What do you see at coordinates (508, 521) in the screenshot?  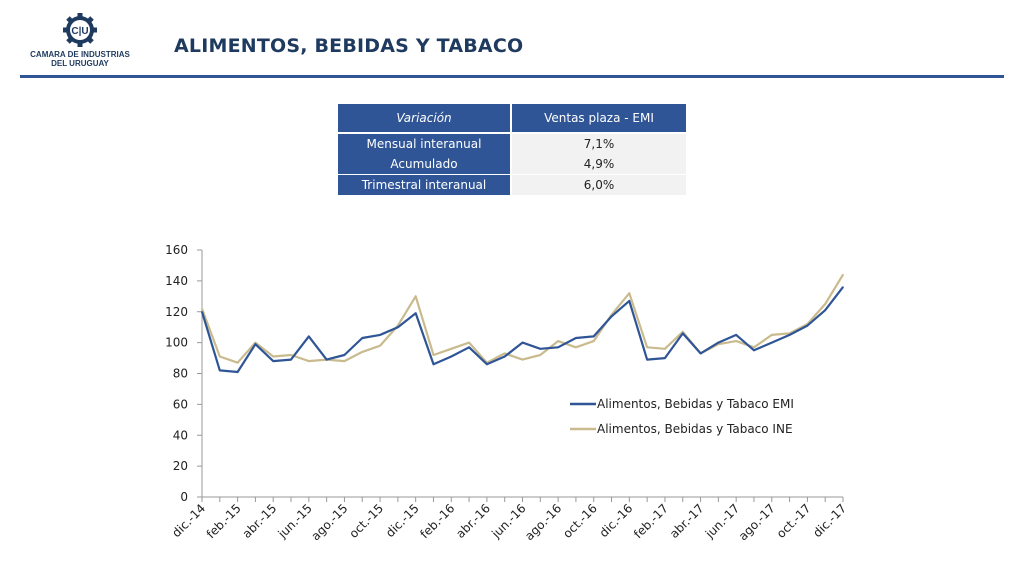 I see `x-tick-label: jun.-16` at bounding box center [508, 521].